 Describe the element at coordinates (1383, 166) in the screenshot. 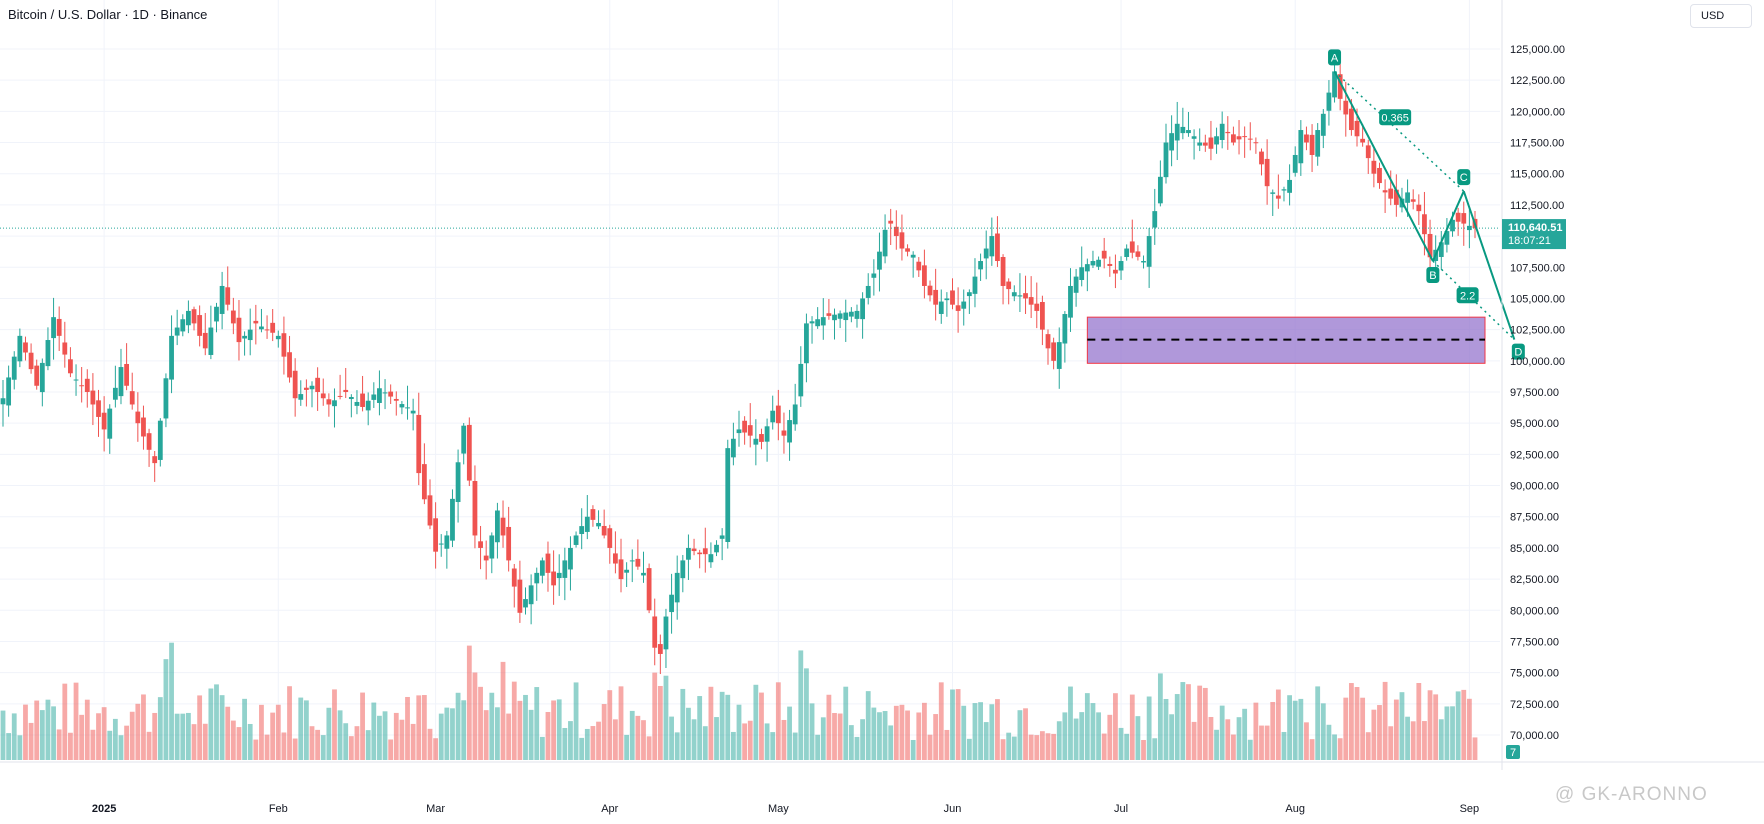

I see `pattern-leg` at that location.